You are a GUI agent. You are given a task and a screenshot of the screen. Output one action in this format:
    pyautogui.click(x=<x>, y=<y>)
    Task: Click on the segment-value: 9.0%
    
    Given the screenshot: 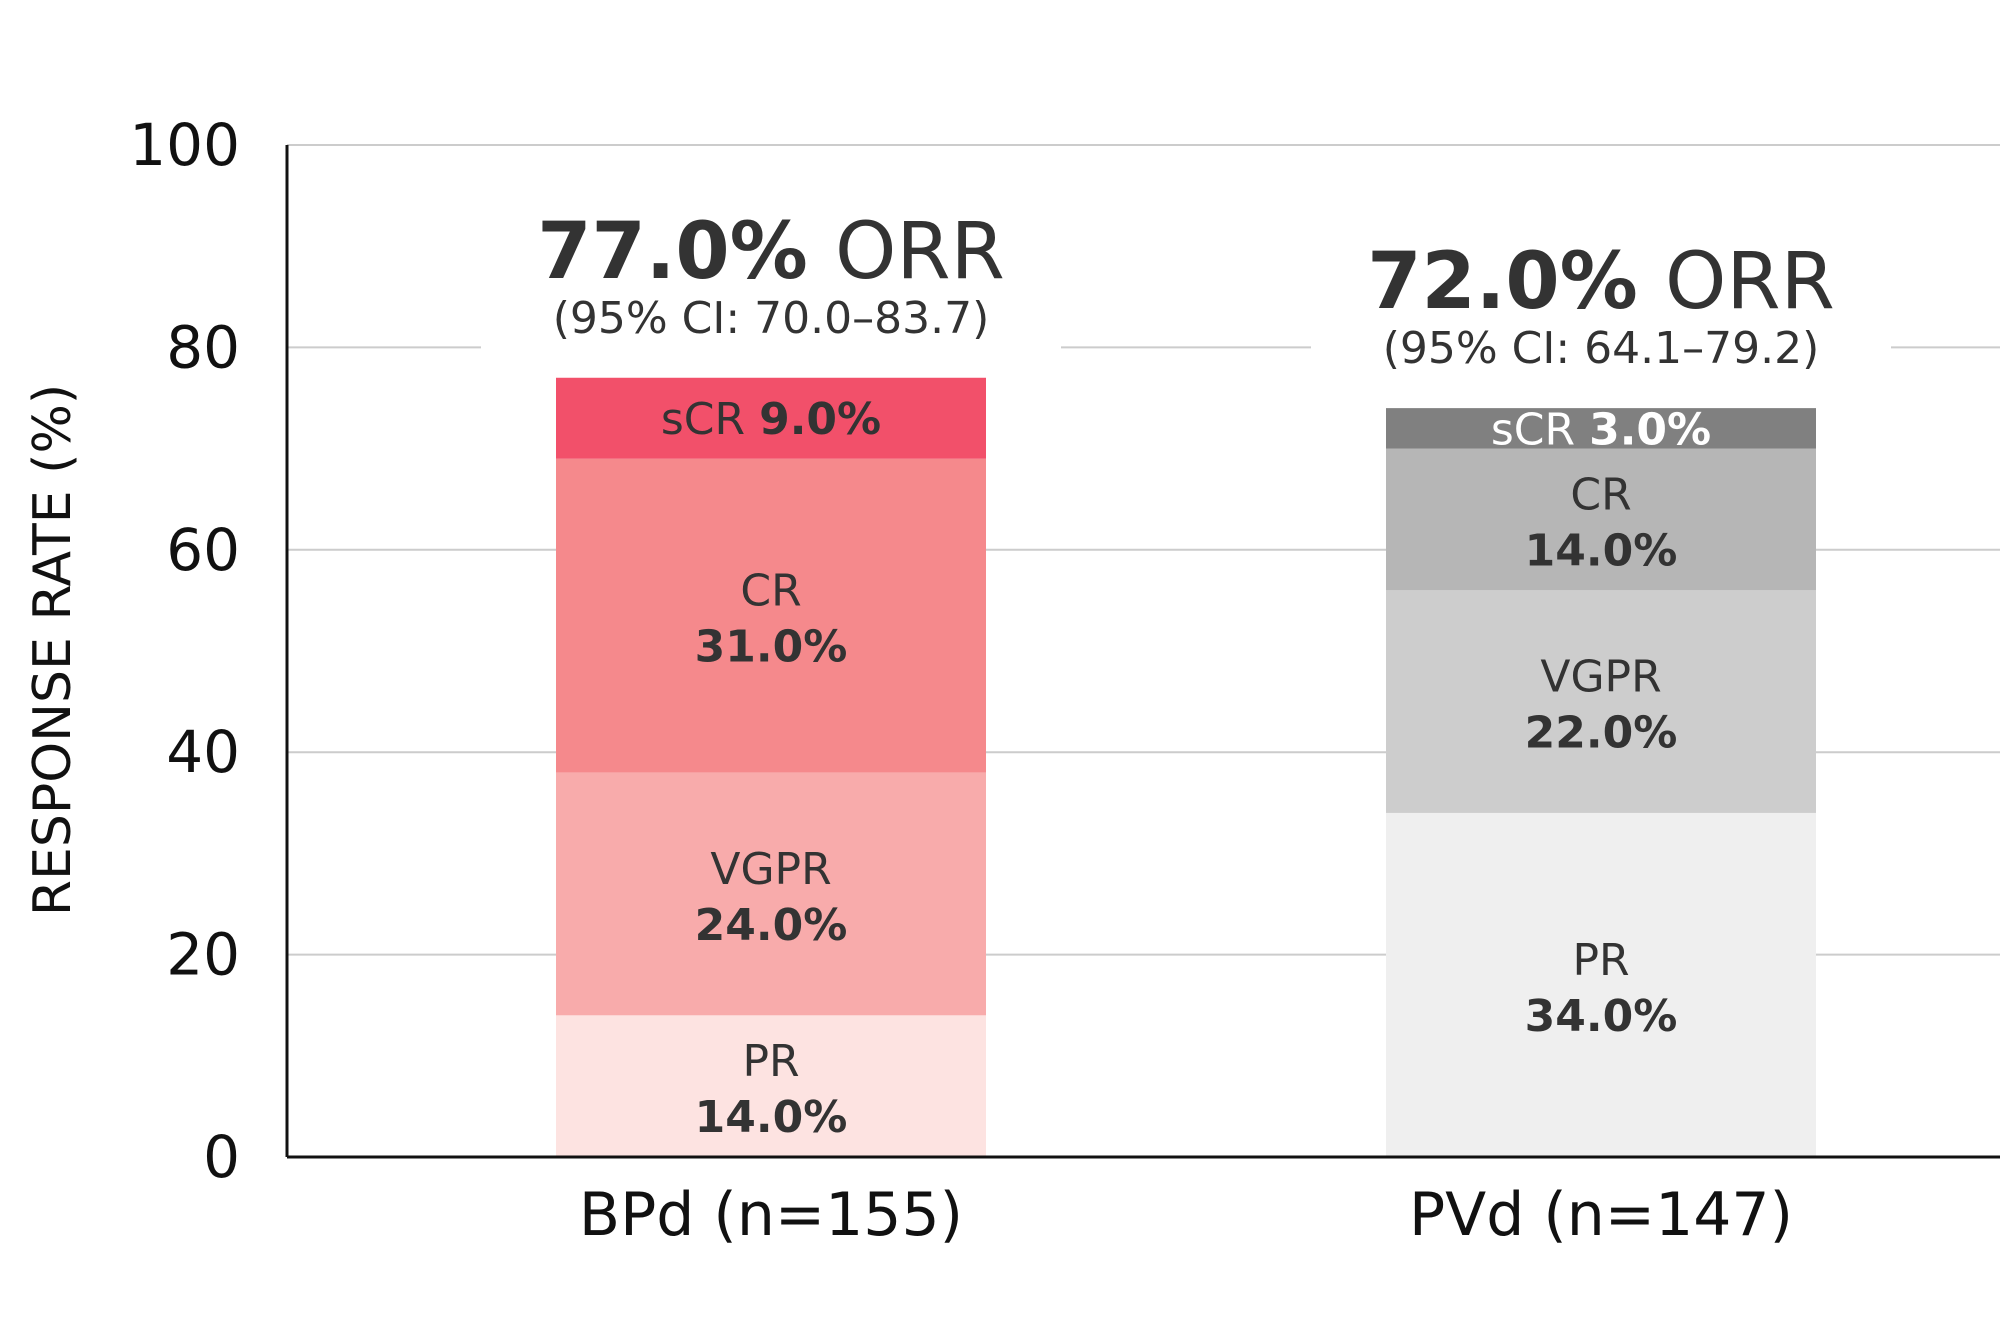 What is the action you would take?
    pyautogui.click(x=820, y=419)
    